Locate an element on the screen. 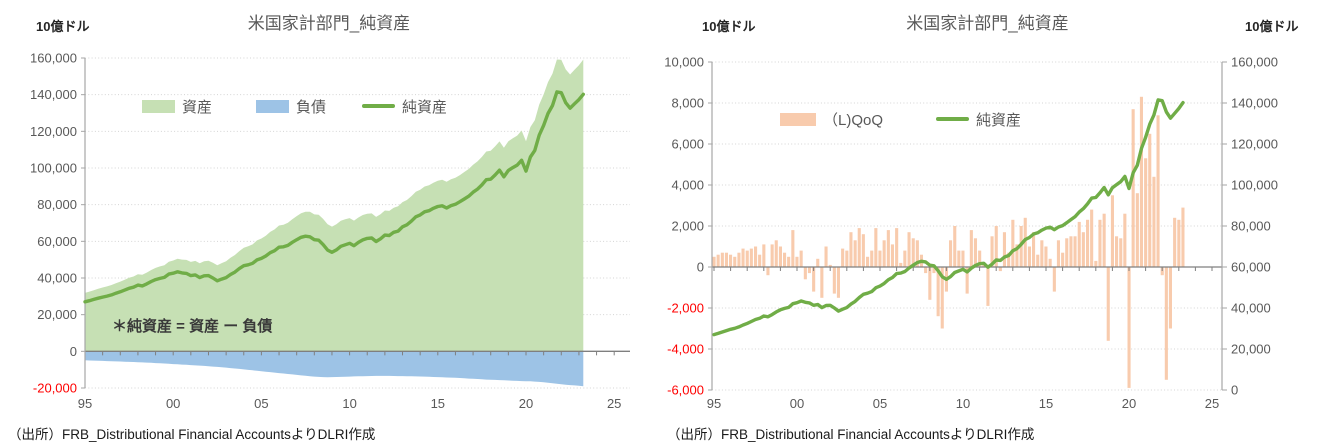 This screenshot has height=448, width=1317. legend-item-assets: 資産 is located at coordinates (177, 106).